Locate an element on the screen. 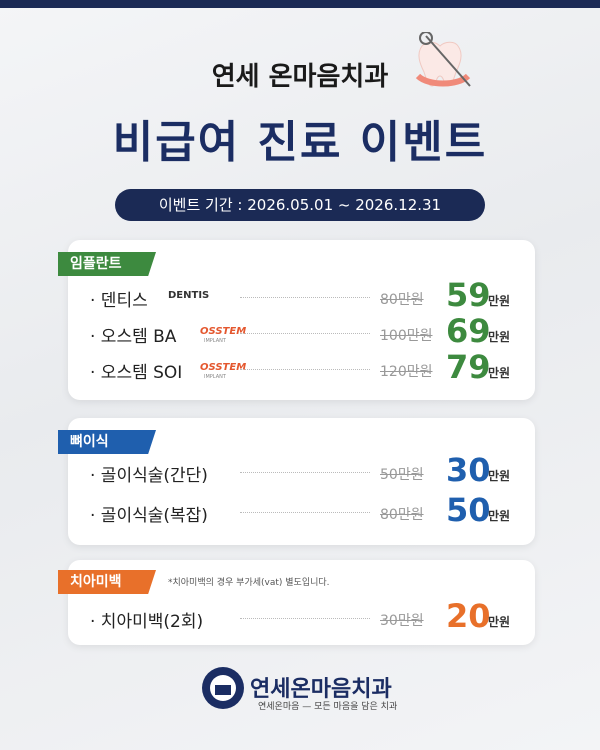 This screenshot has width=600, height=750. price-row: · 치아미백(2회) 30만원 20 만원 is located at coordinates (310, 616).